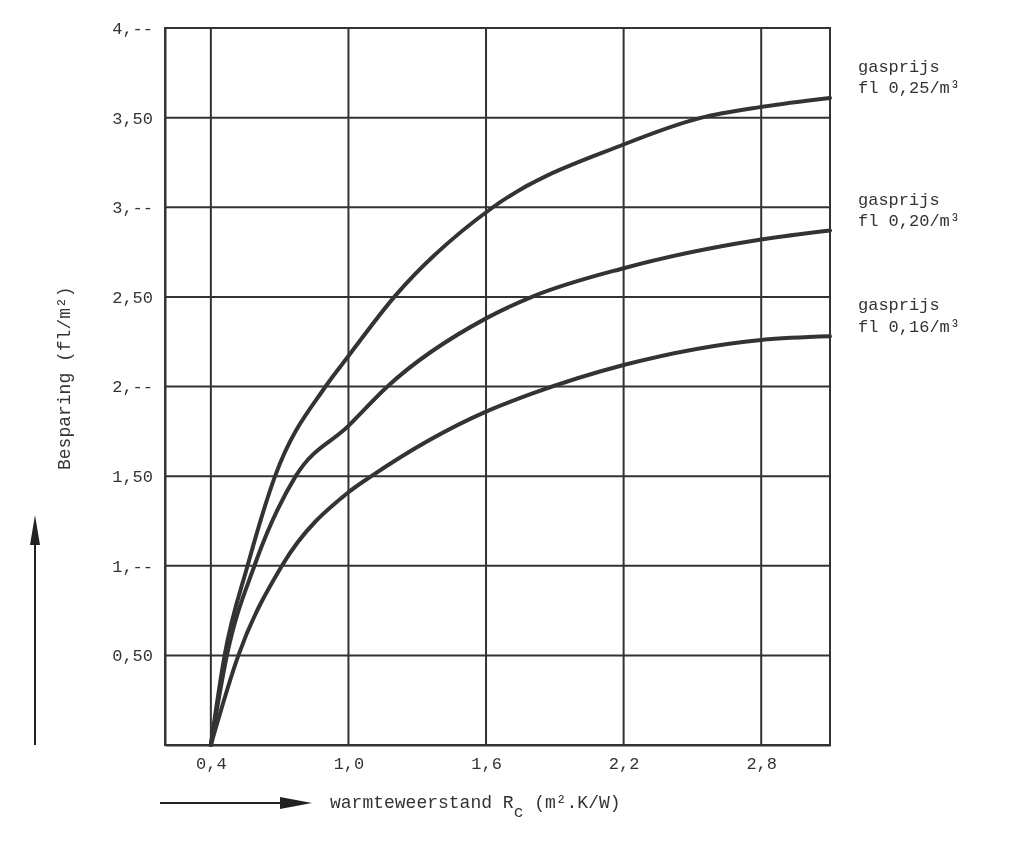 The width and height of the screenshot is (1016, 849). I want to click on series-label: gasprijs fl 0,16/m³, so click(909, 316).